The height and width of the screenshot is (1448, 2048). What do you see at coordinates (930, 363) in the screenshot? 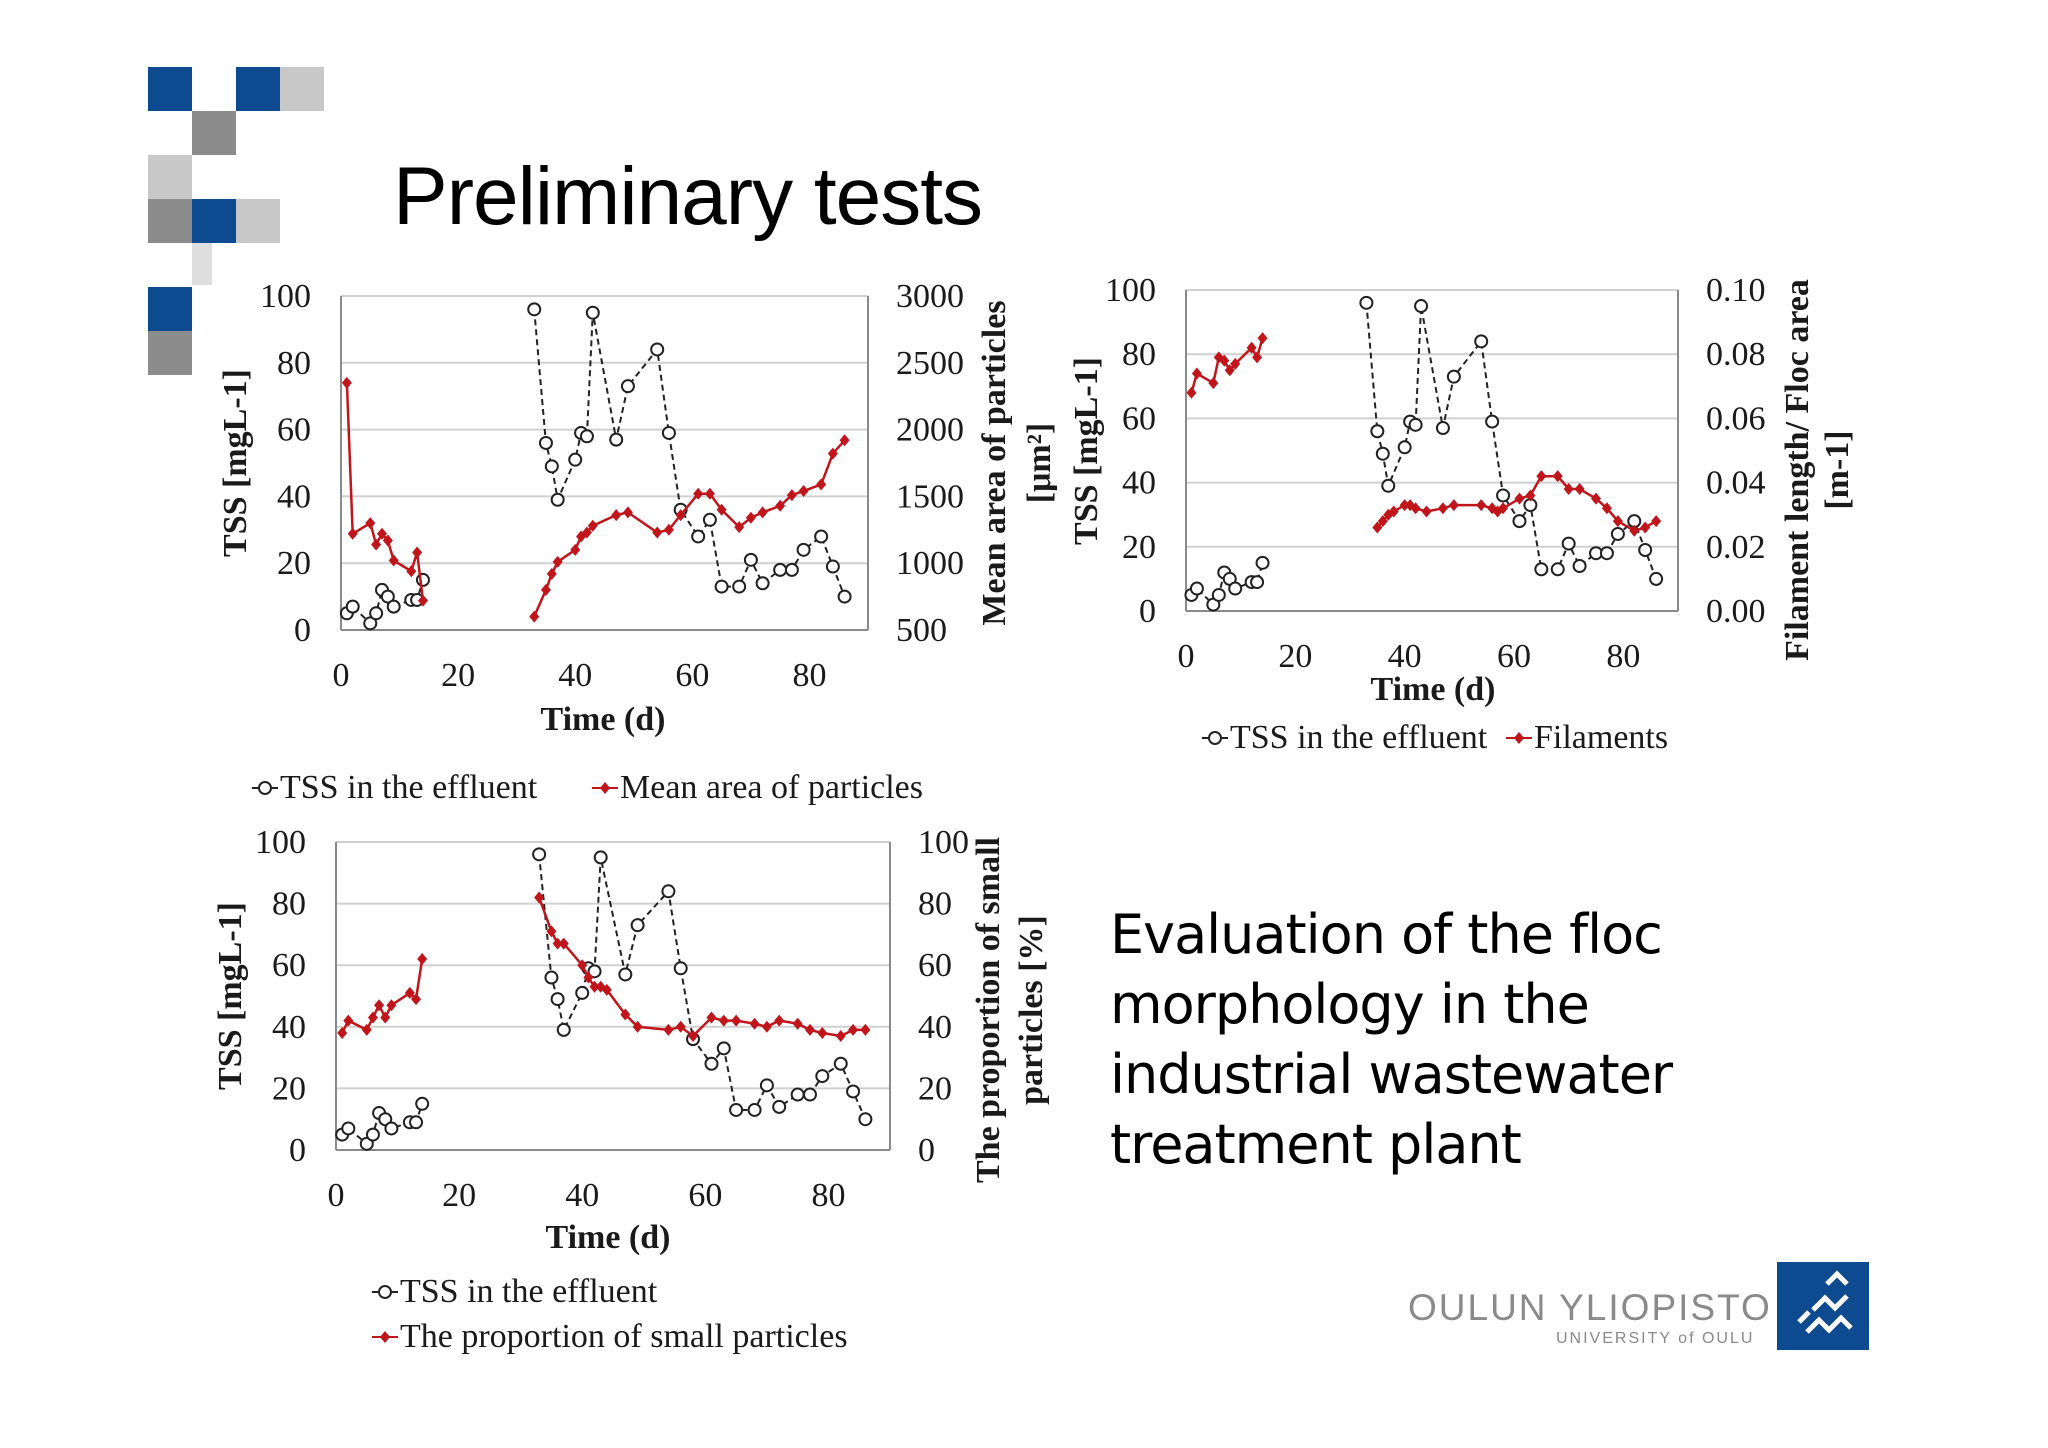
I see `y2-tick-label: 2500` at bounding box center [930, 363].